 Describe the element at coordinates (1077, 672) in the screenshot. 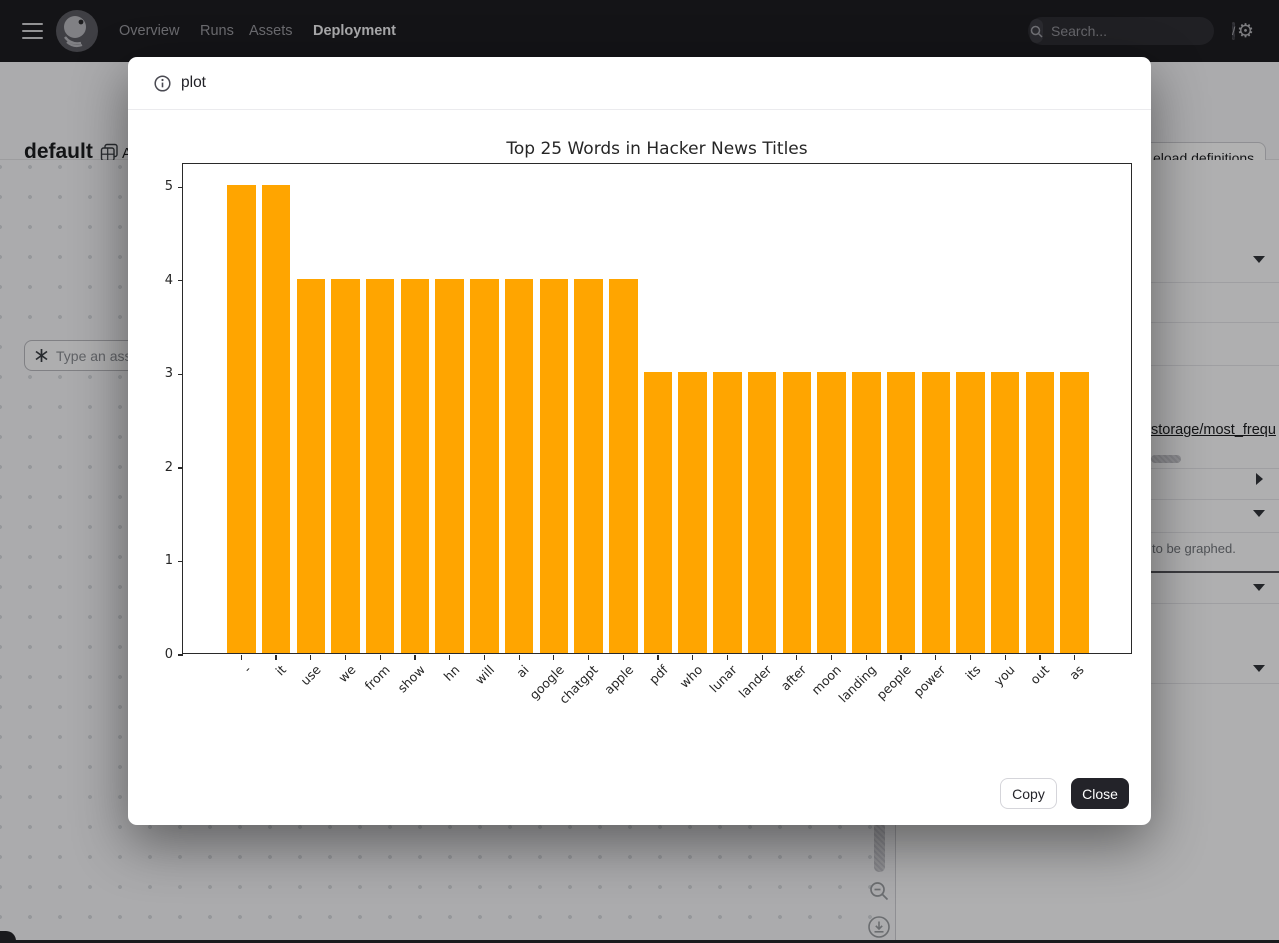

I see `x-tick-label: as` at that location.